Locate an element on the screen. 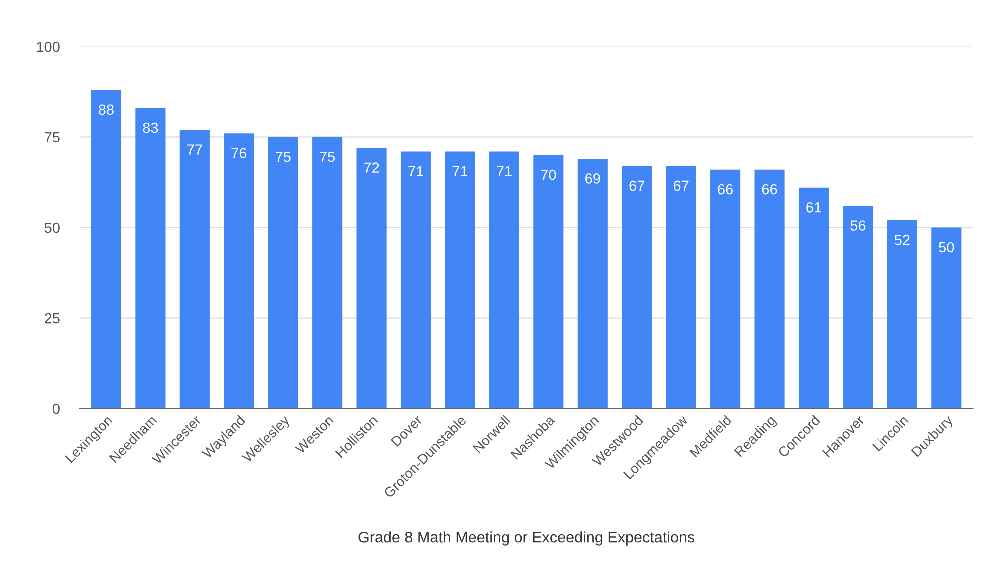 Image resolution: width=987 pixels, height=584 pixels. y-tick-label: 0 is located at coordinates (56, 409).